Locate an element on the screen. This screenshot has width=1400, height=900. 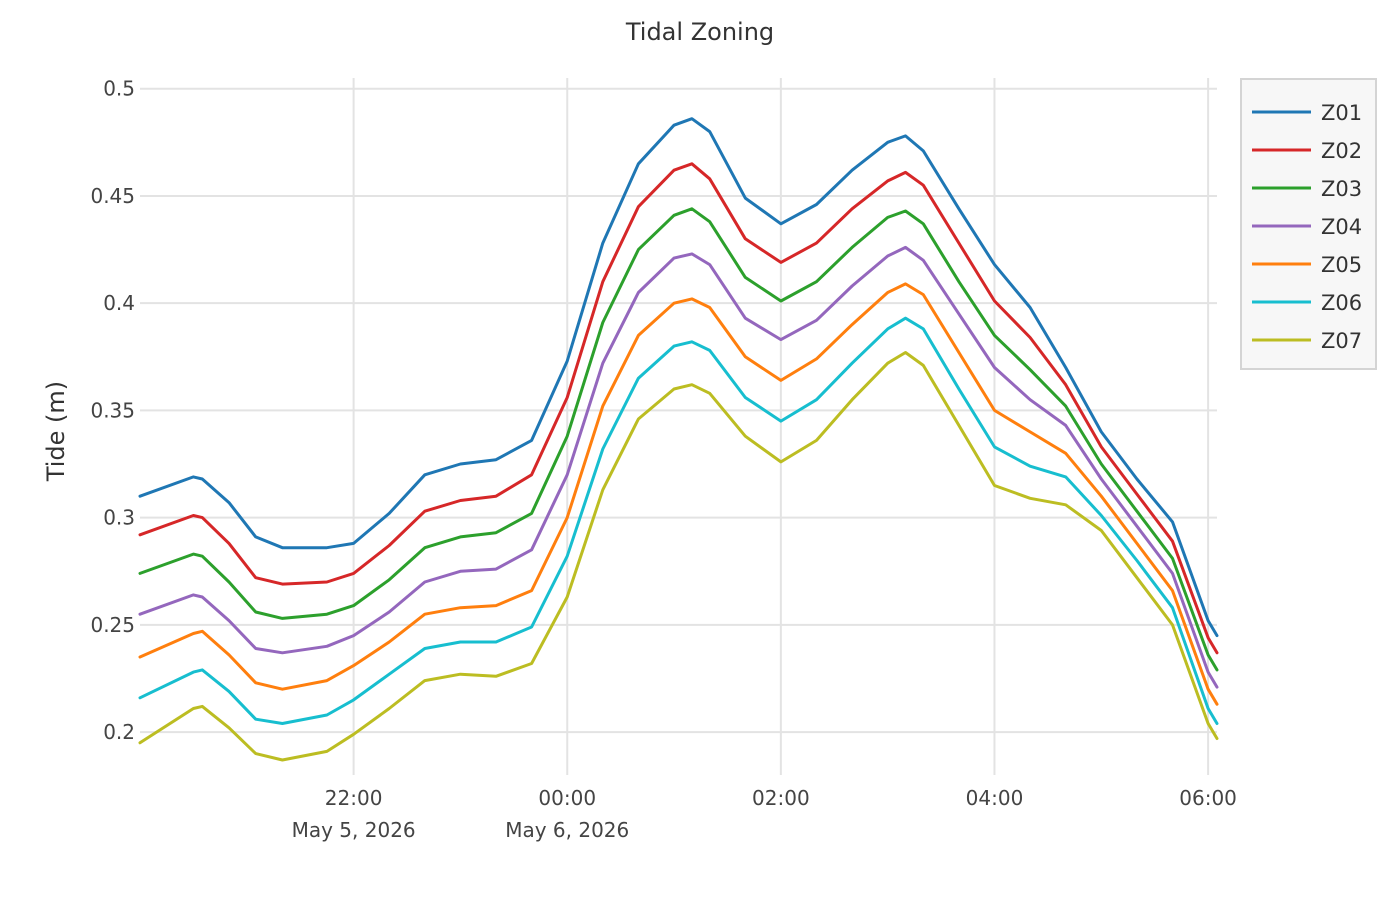
x-tick-label: 04:00 is located at coordinates (995, 798).